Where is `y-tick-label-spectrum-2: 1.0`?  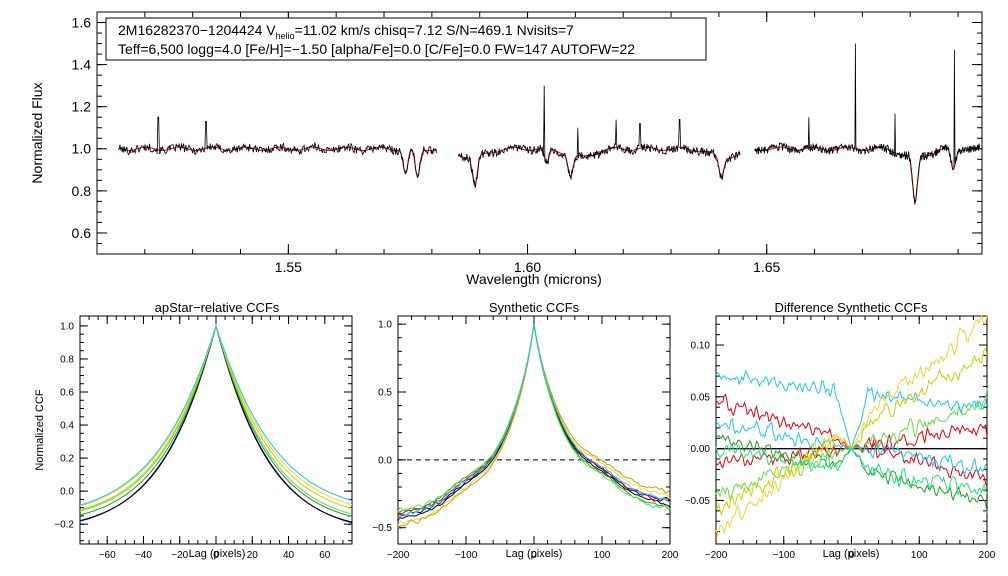 y-tick-label-spectrum-2: 1.0 is located at coordinates (82, 149).